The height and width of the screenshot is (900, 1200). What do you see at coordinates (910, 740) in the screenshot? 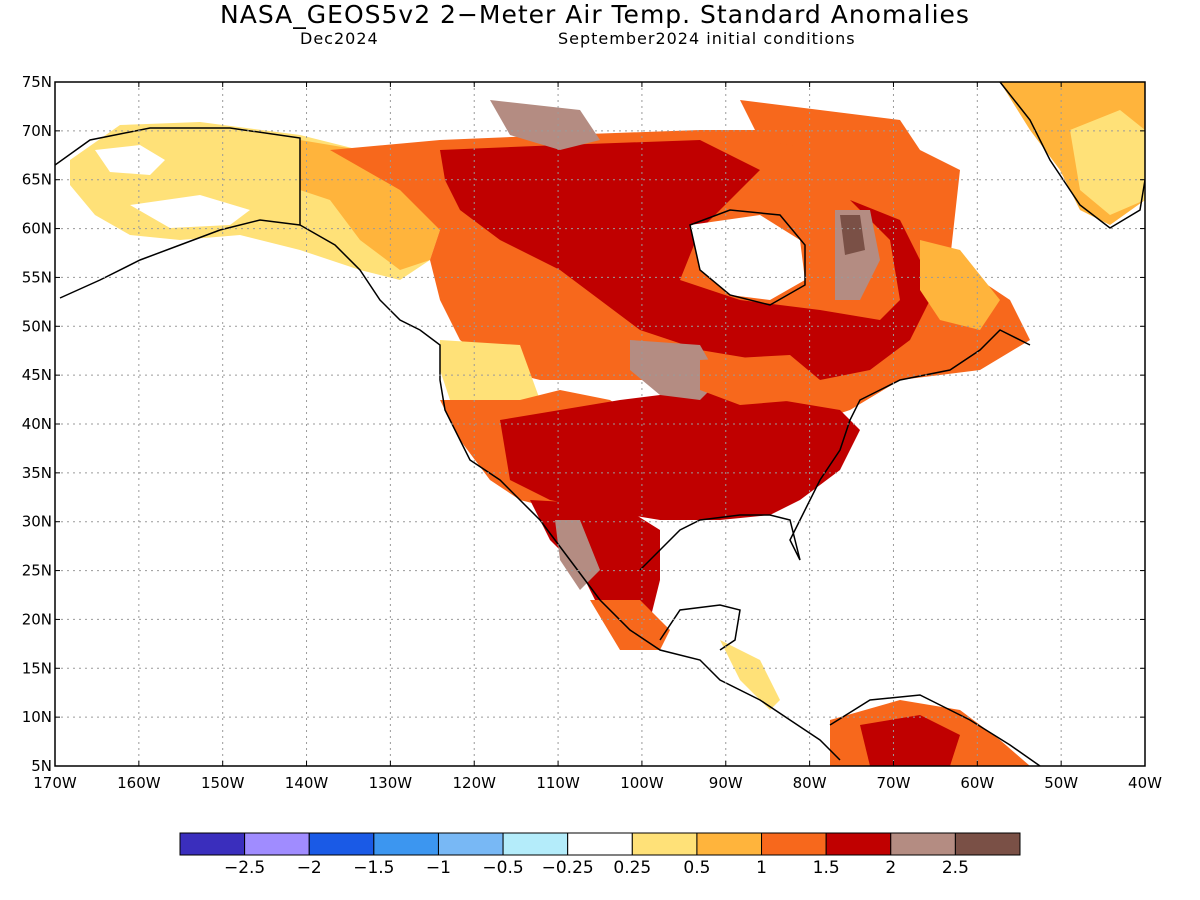
I see `south-america-red` at bounding box center [910, 740].